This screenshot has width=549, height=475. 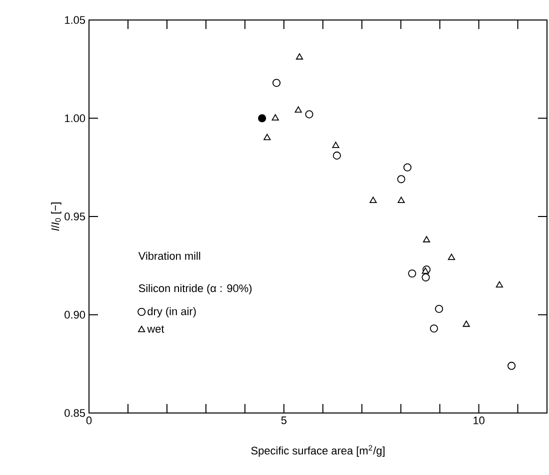 What do you see at coordinates (75, 413) in the screenshot?
I see `y-tick-label: 0.85` at bounding box center [75, 413].